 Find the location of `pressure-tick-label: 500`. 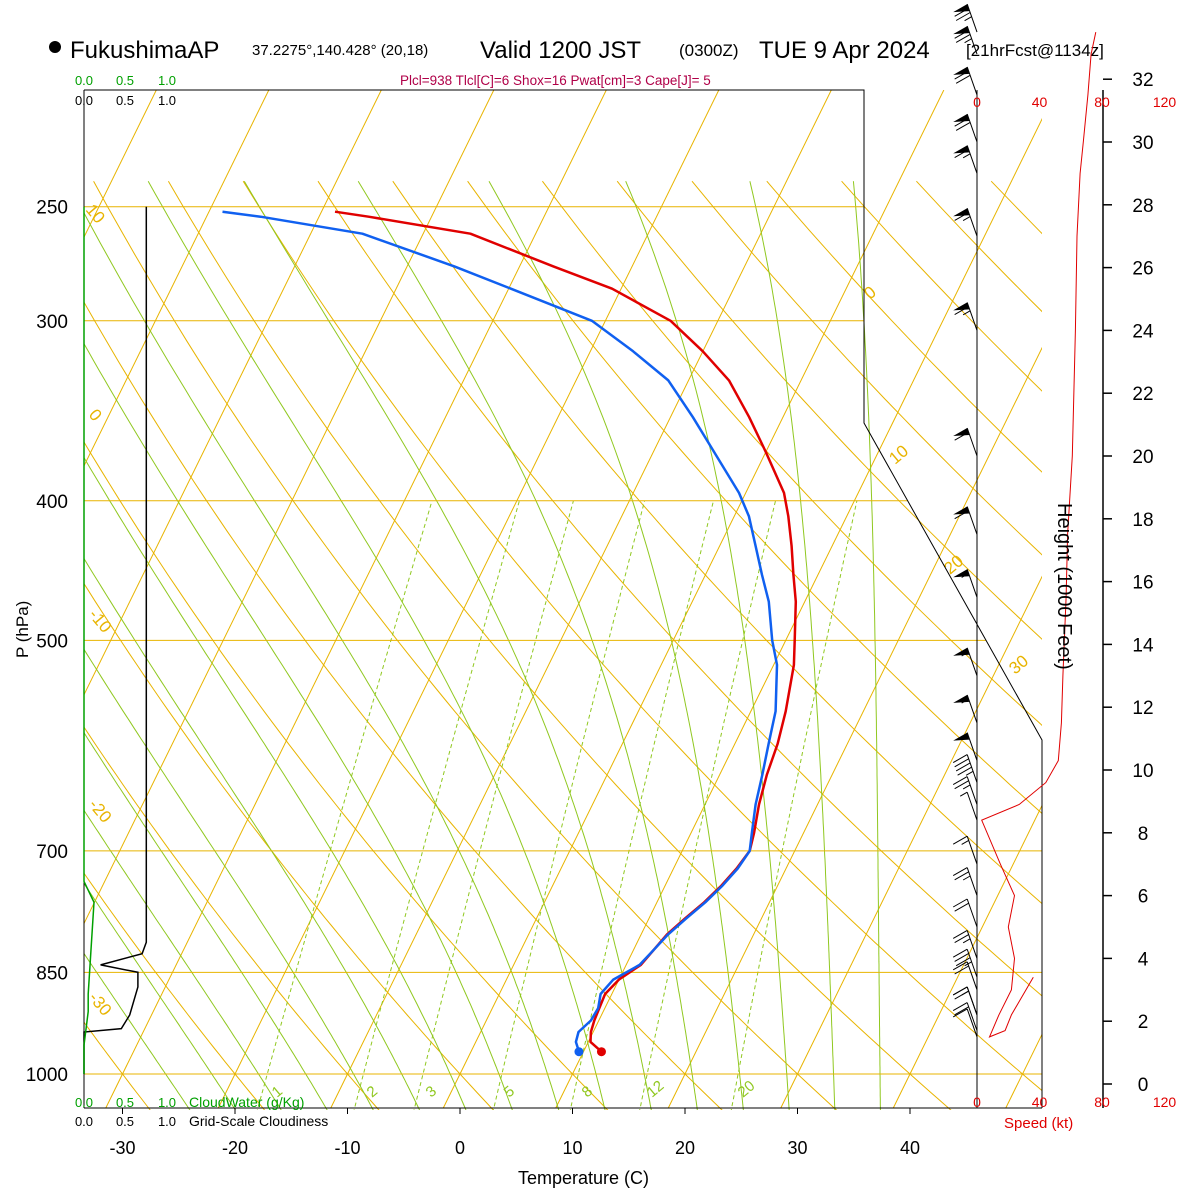

pressure-tick-label: 500 is located at coordinates (52, 641).